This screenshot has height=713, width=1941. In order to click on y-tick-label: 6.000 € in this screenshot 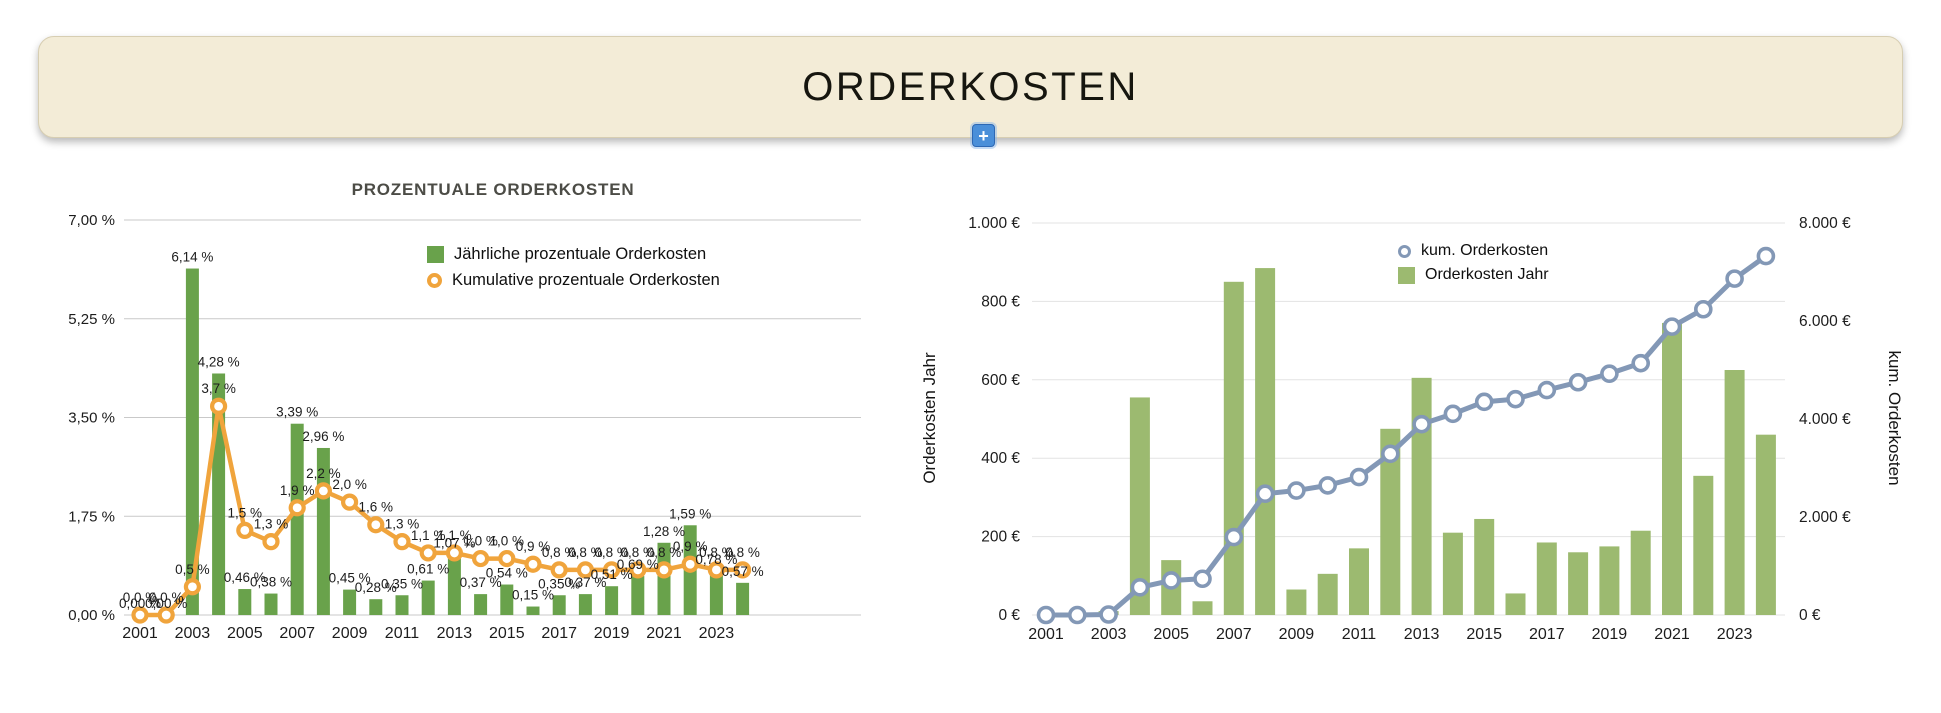, I will do `click(1825, 321)`.